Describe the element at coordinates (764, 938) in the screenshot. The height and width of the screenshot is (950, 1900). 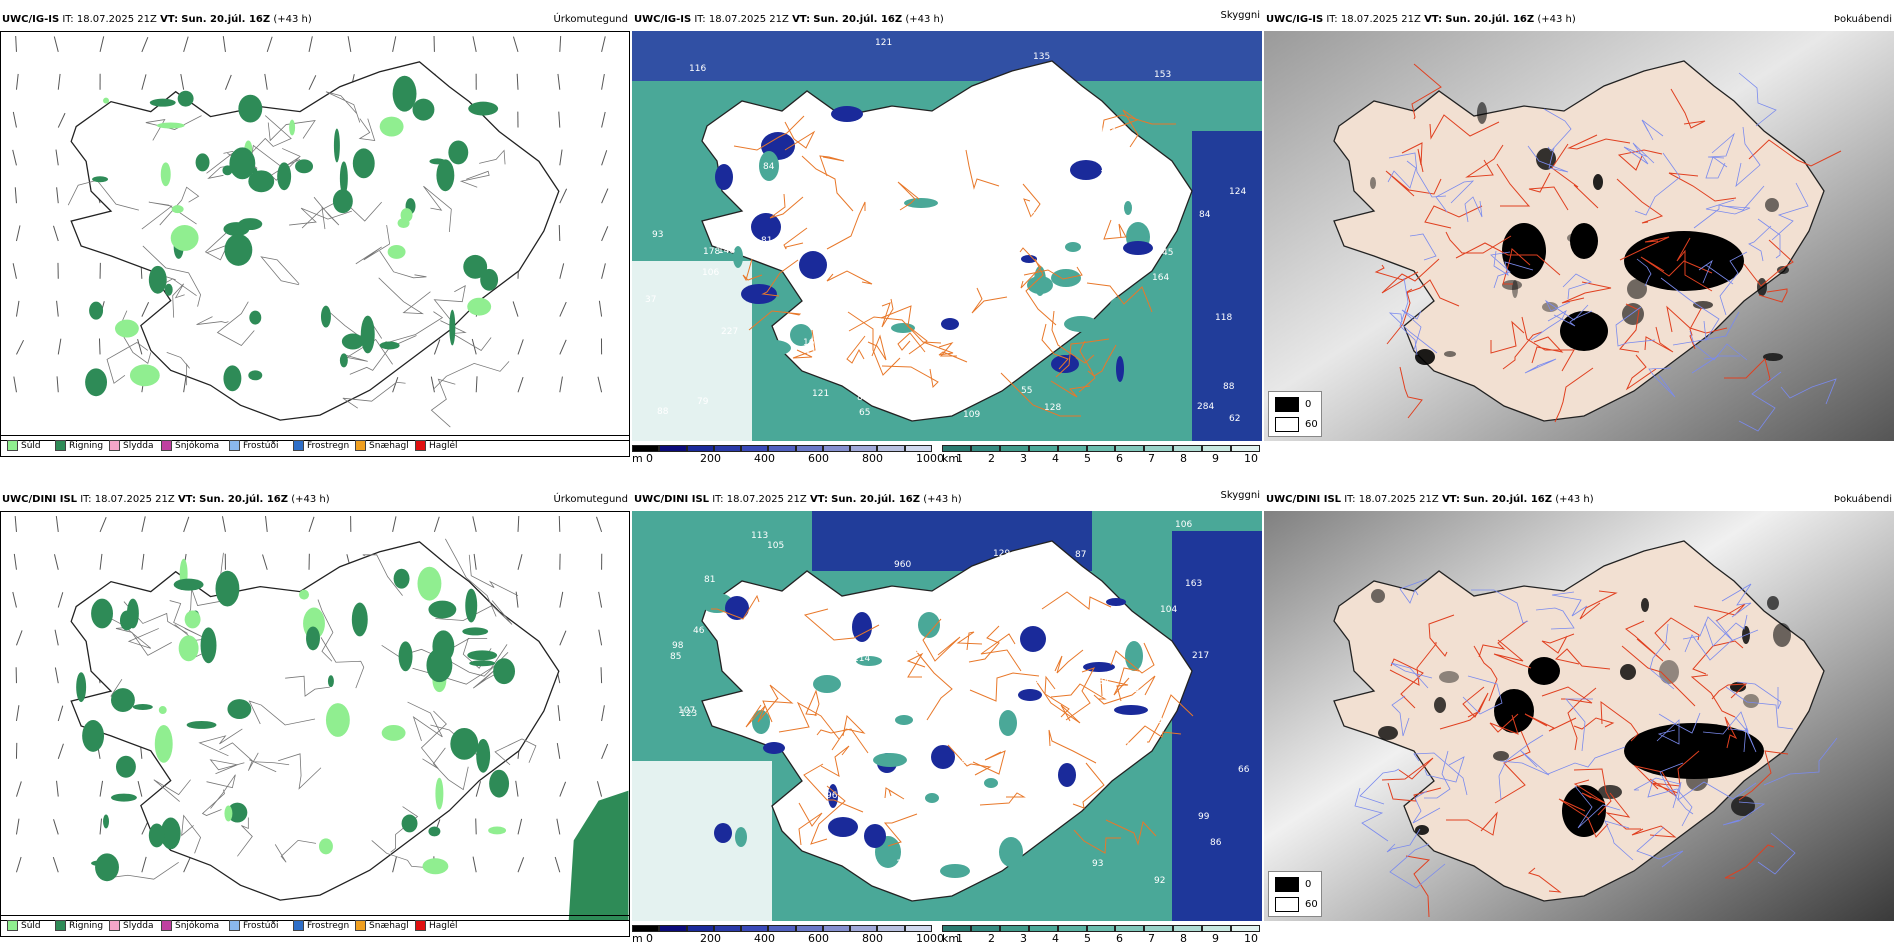
I see `colorbar-tick-label: 400` at that location.